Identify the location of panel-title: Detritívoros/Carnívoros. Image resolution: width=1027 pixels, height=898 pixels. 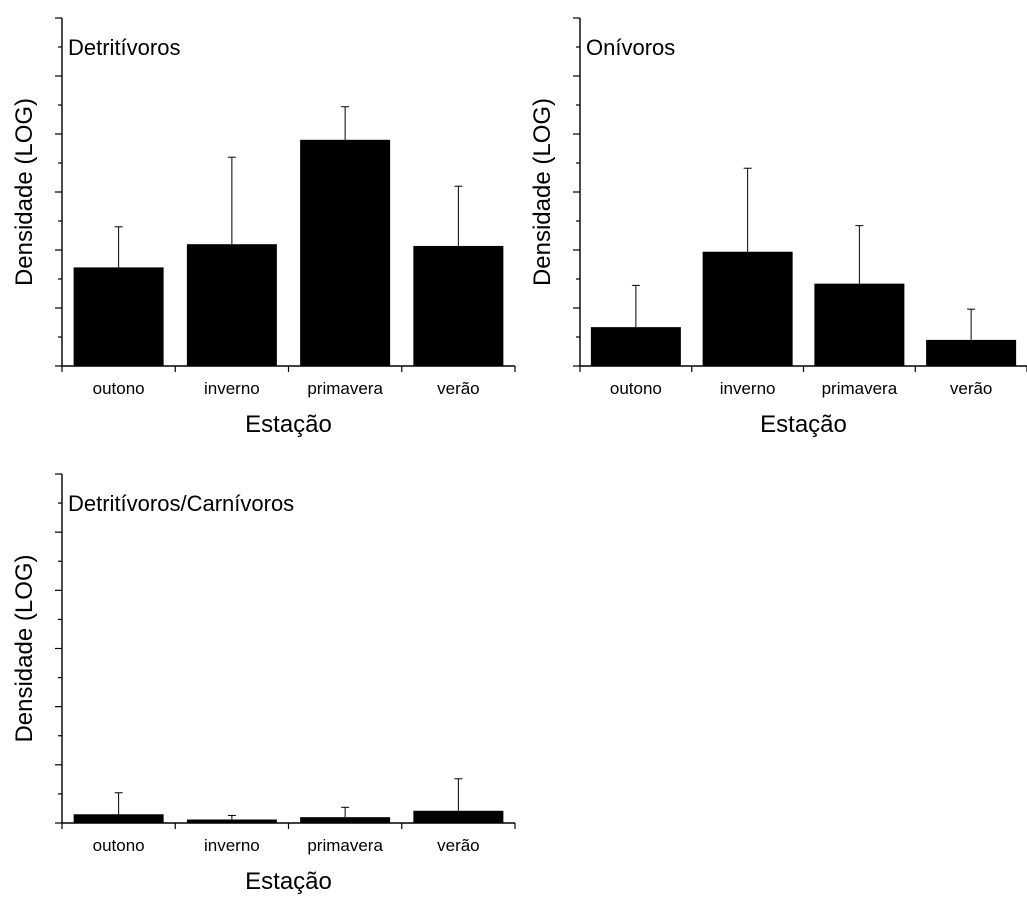
(181, 503).